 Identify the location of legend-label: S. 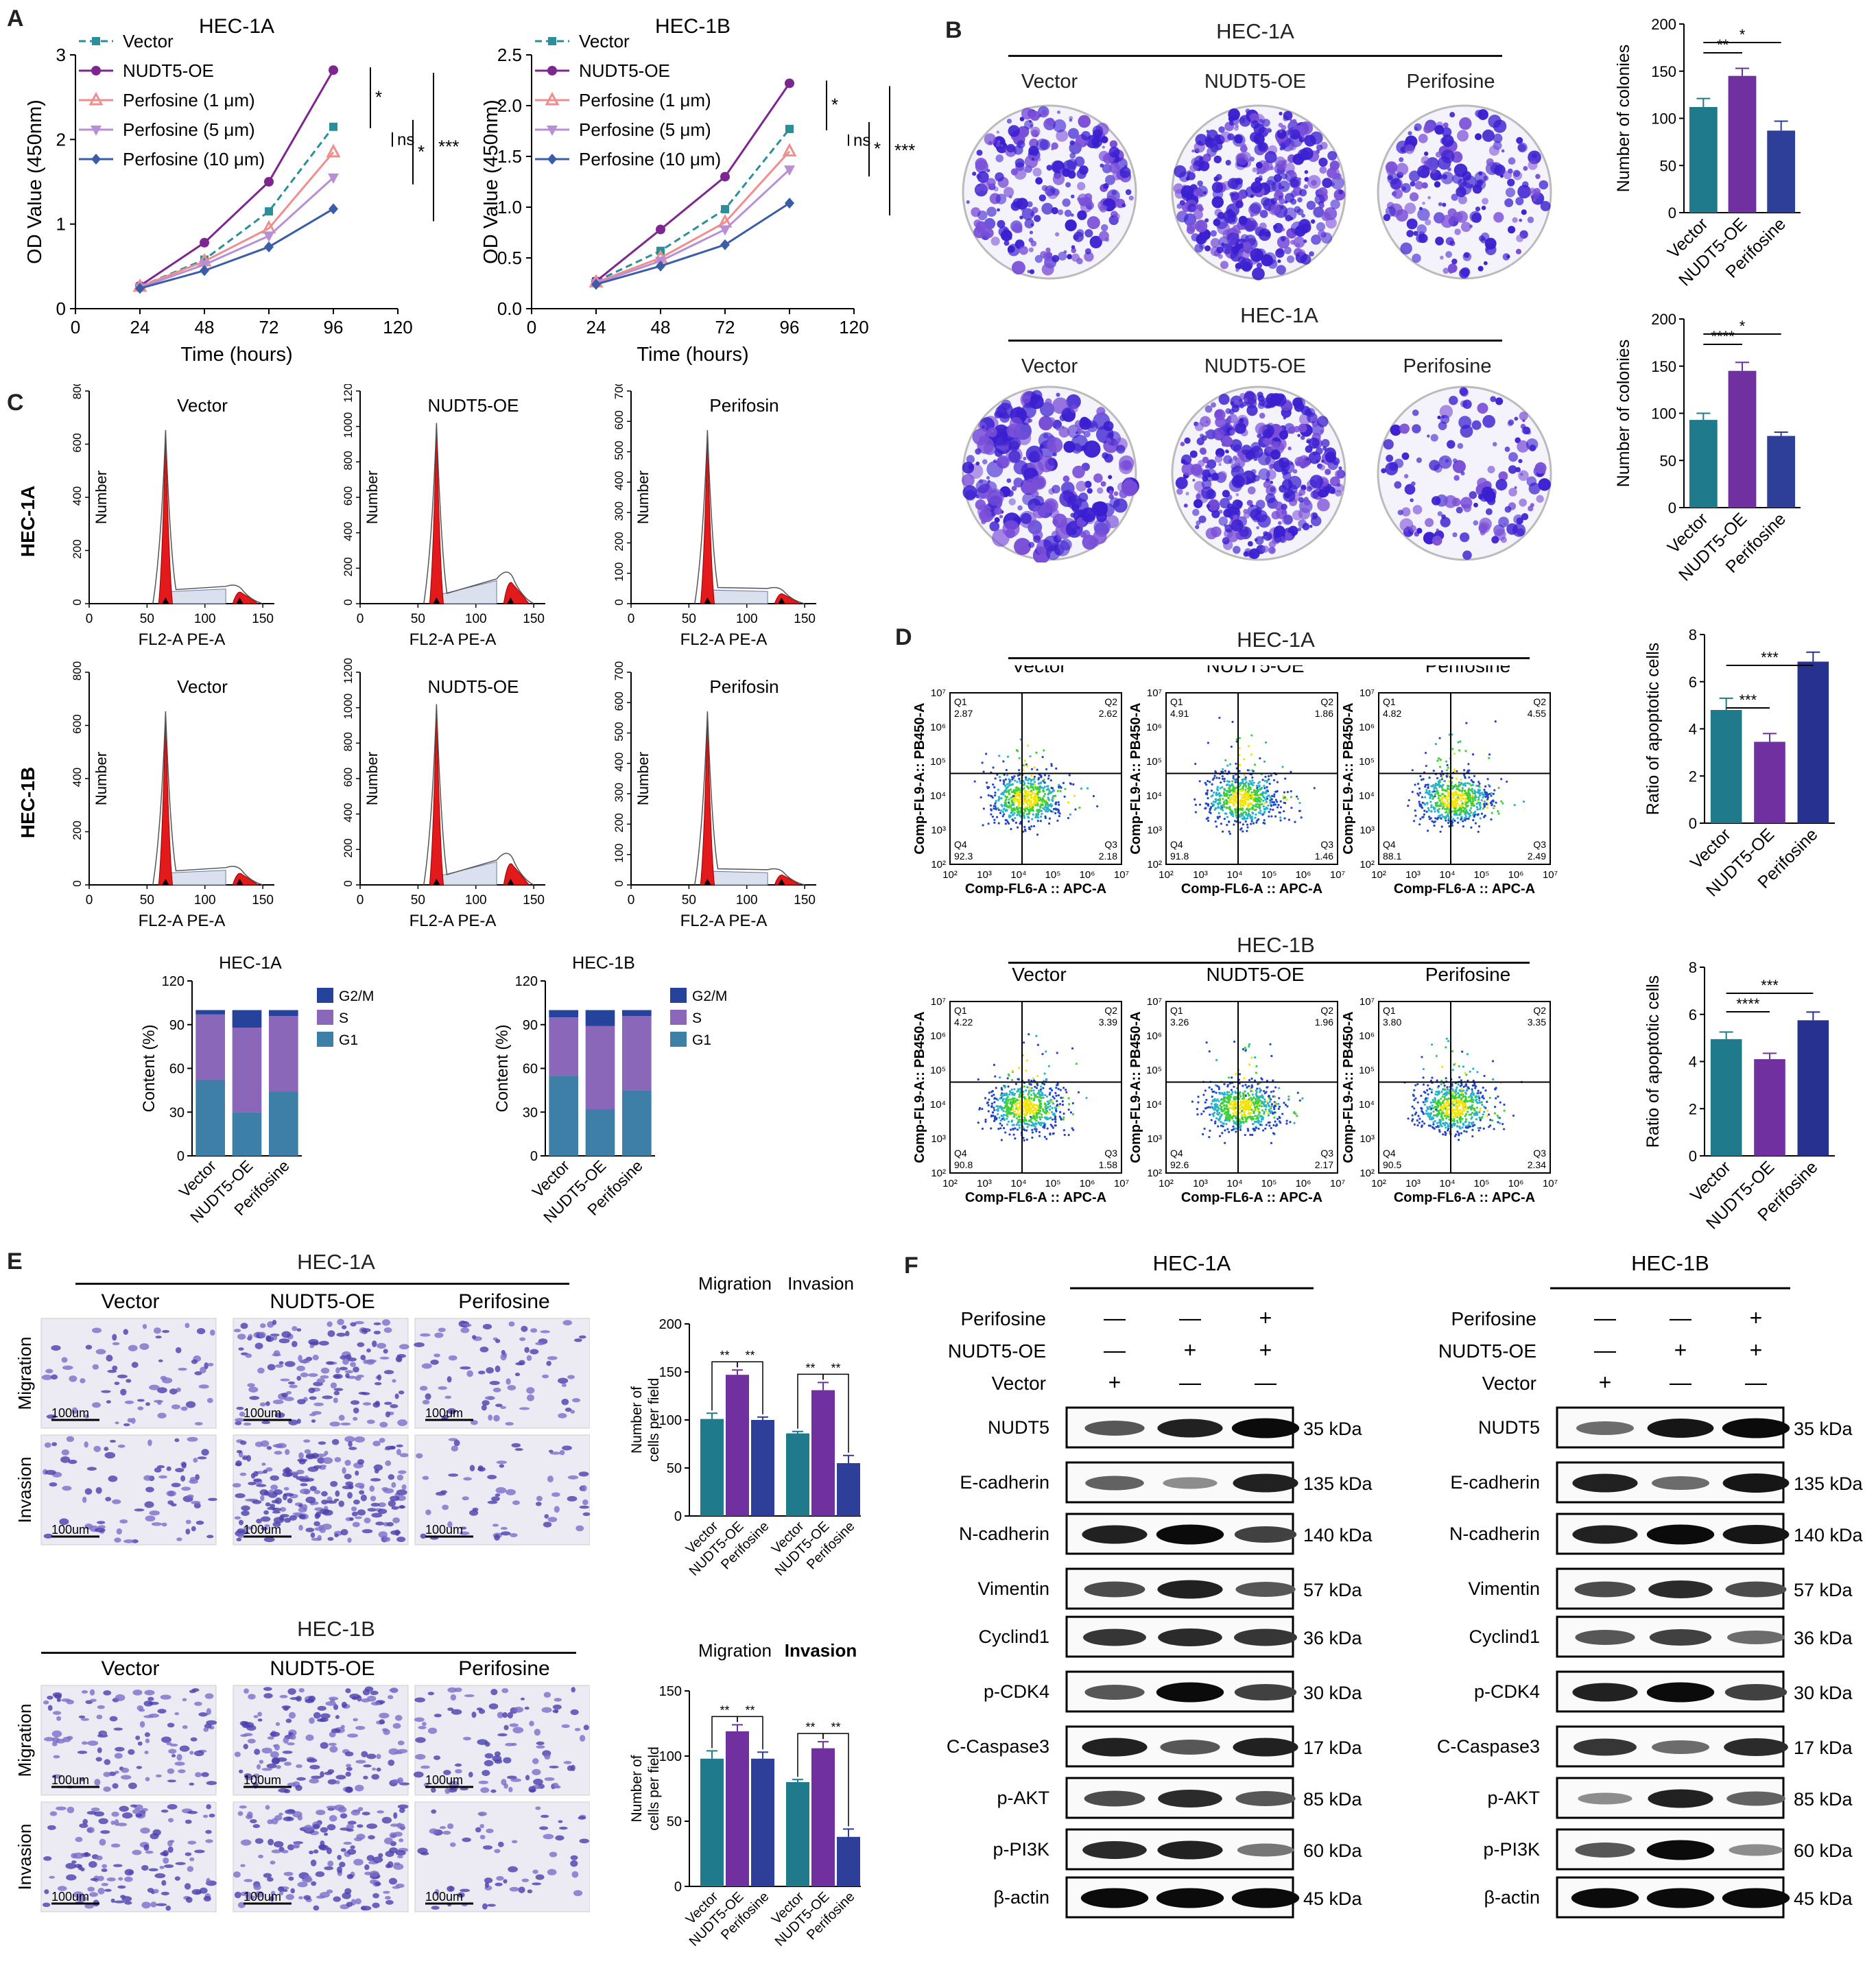
(343, 1018).